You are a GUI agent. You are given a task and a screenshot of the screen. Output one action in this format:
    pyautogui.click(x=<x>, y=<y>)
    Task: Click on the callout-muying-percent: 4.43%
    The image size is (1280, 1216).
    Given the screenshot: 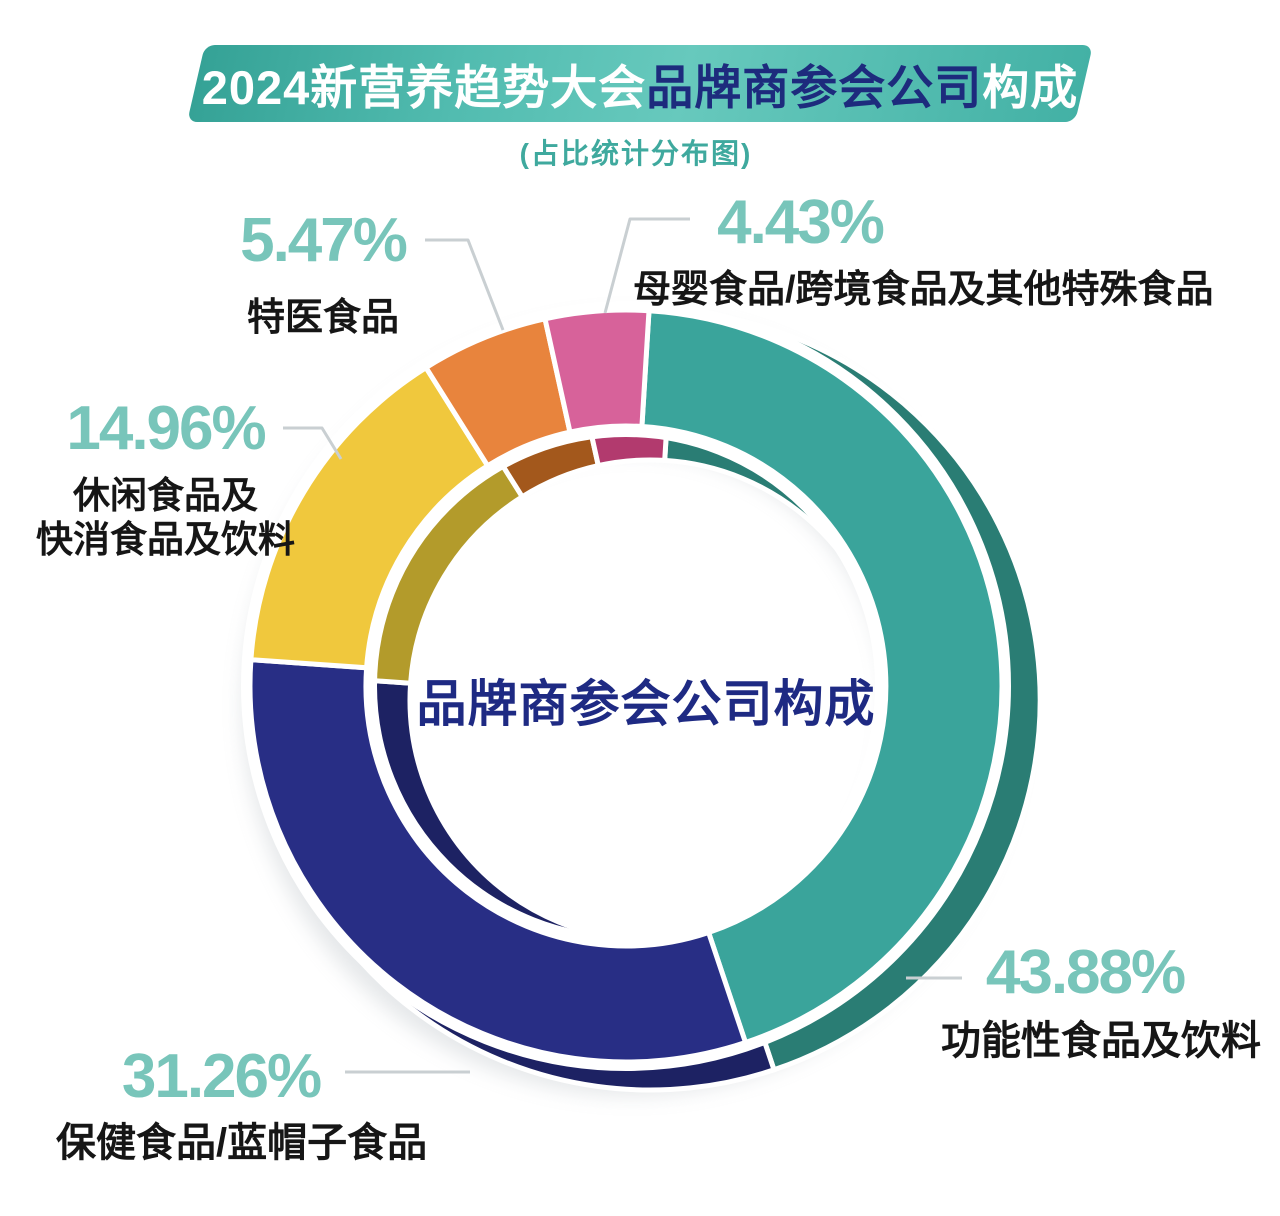 What is the action you would take?
    pyautogui.click(x=801, y=222)
    